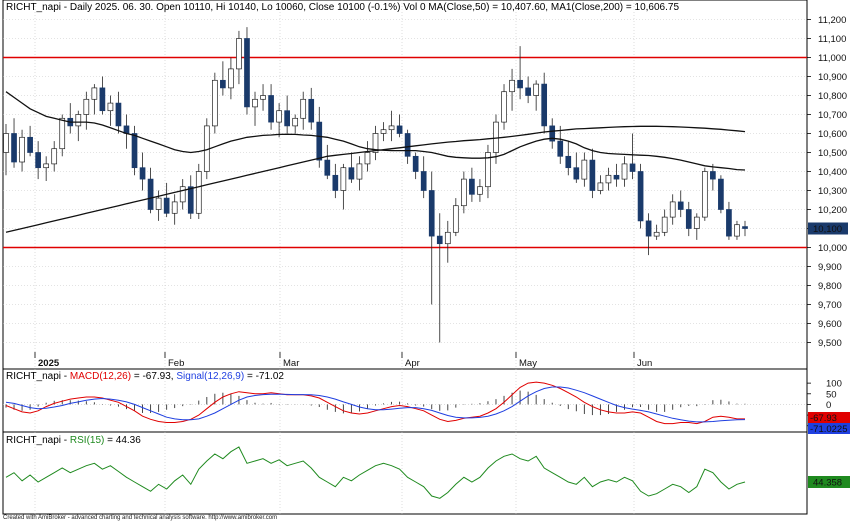  What do you see at coordinates (830, 267) in the screenshot?
I see `price-tick-label: 9,900` at bounding box center [830, 267].